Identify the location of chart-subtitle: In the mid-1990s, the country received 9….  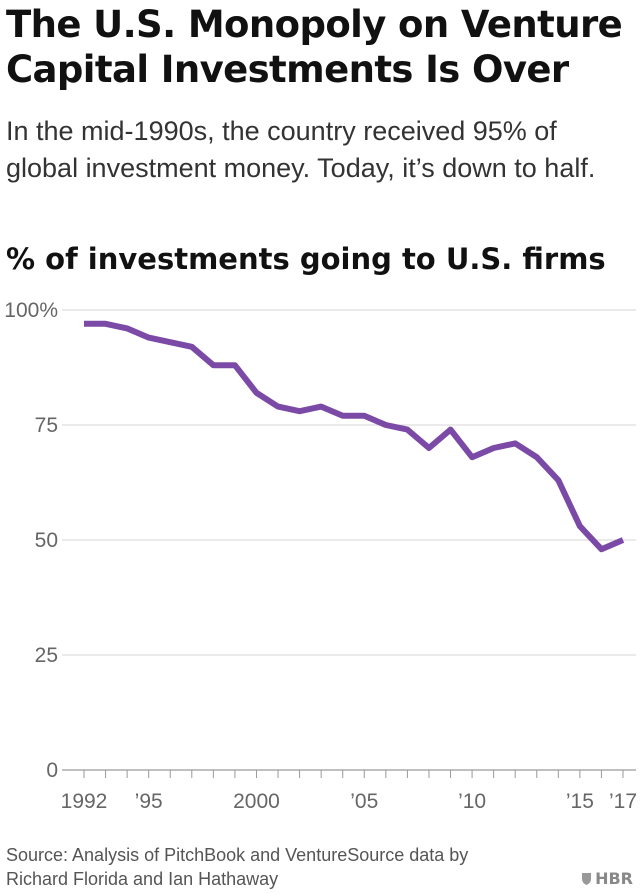
(301, 149).